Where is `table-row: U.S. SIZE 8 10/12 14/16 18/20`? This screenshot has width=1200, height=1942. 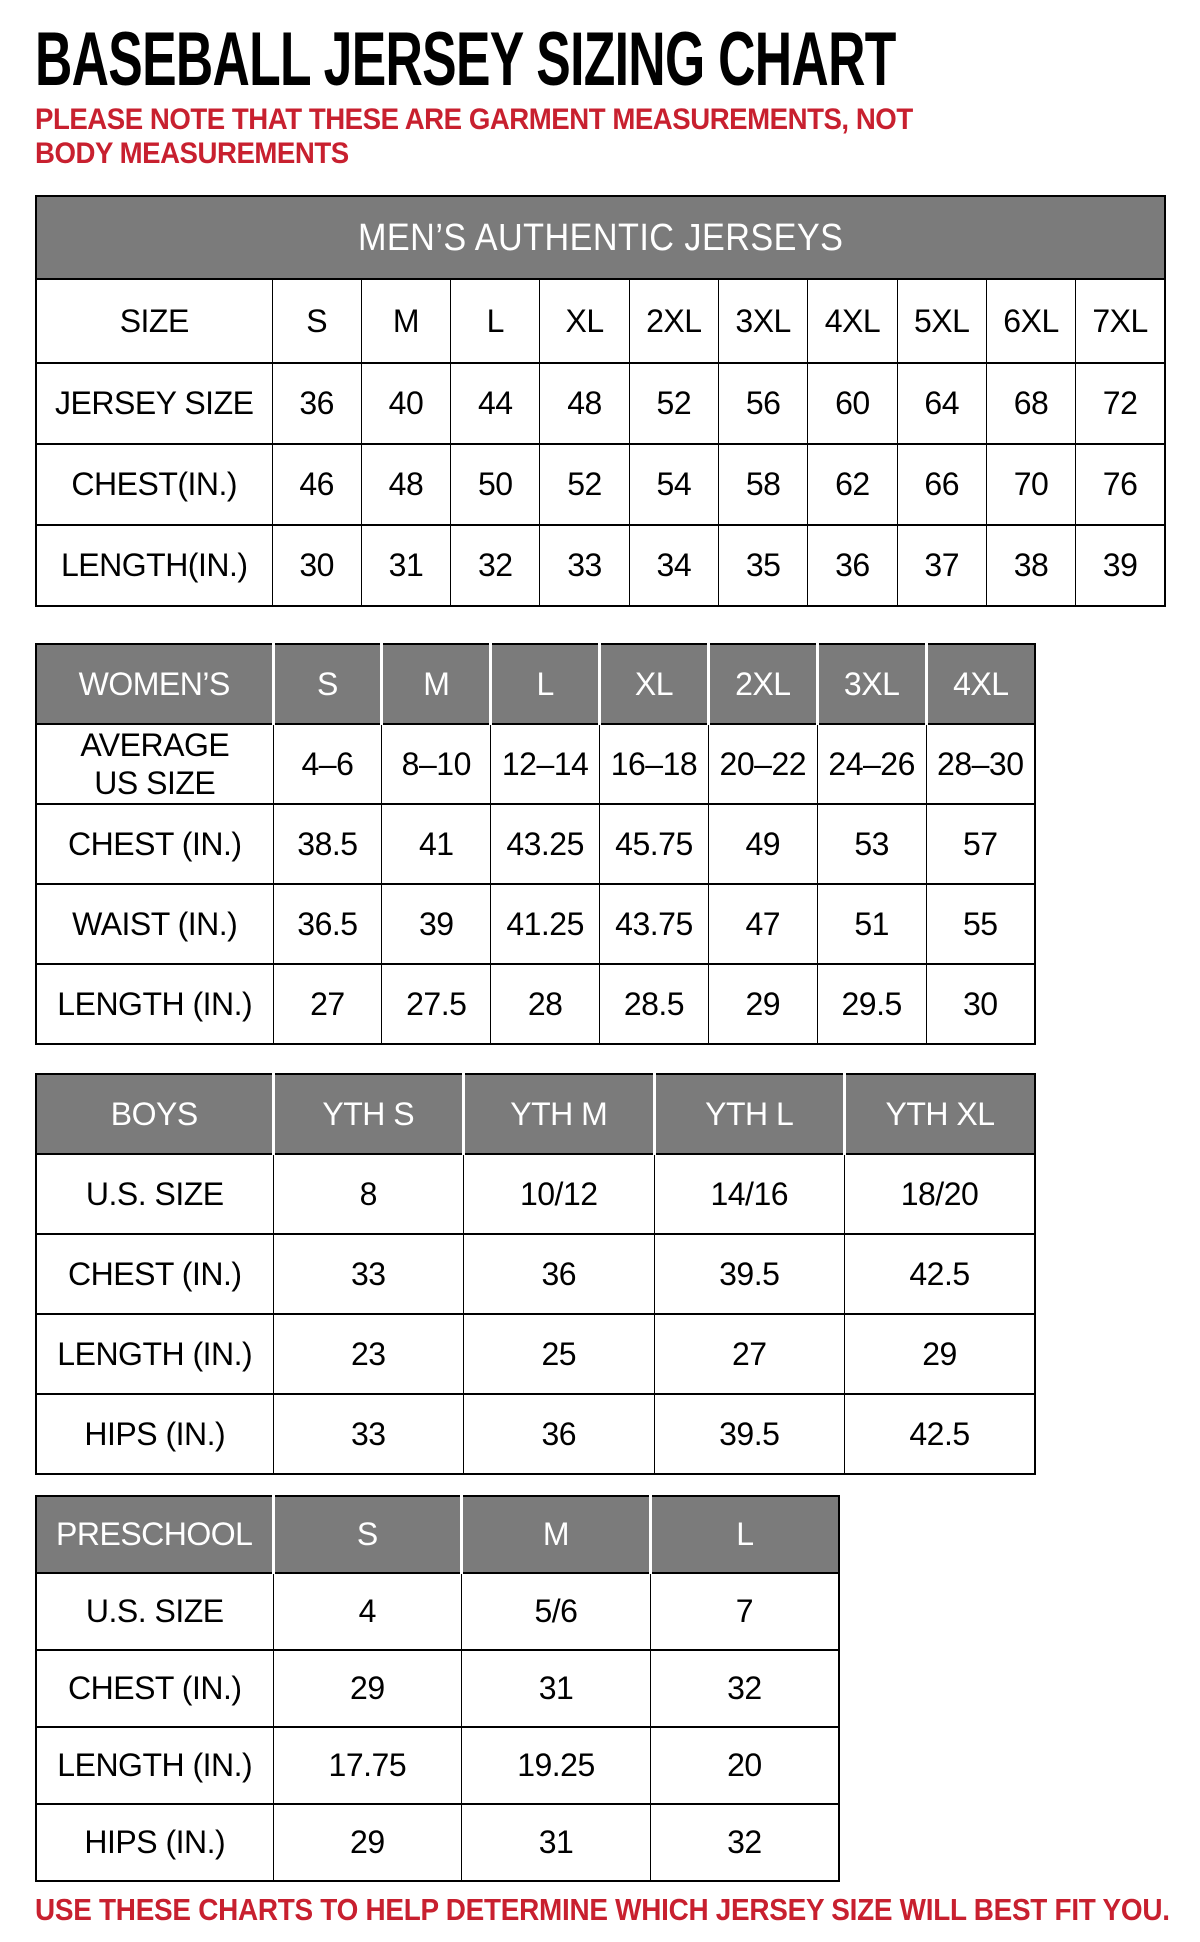
table-row: U.S. SIZE 8 10/12 14/16 18/20 is located at coordinates (535, 1194).